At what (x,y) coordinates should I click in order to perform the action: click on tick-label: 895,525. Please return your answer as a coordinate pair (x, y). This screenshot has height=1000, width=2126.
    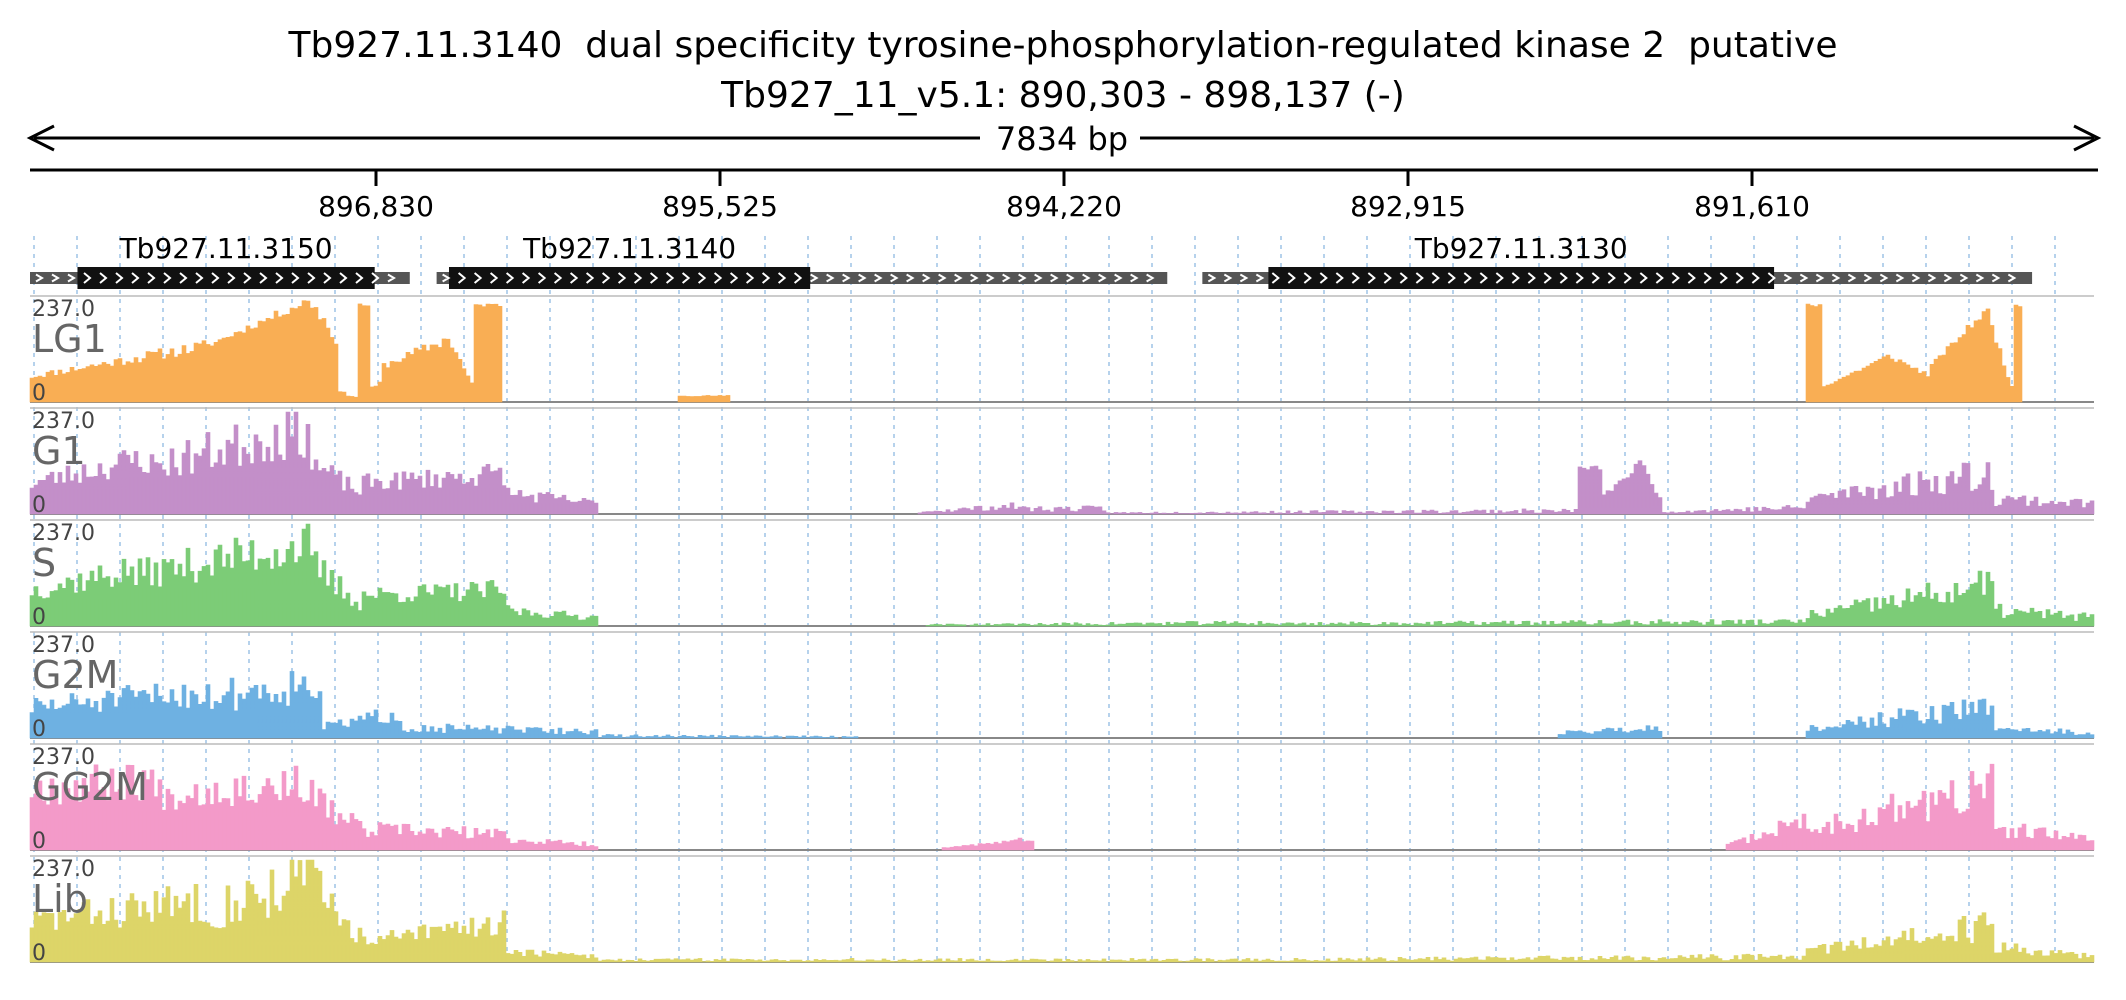
    Looking at the image, I should click on (720, 206).